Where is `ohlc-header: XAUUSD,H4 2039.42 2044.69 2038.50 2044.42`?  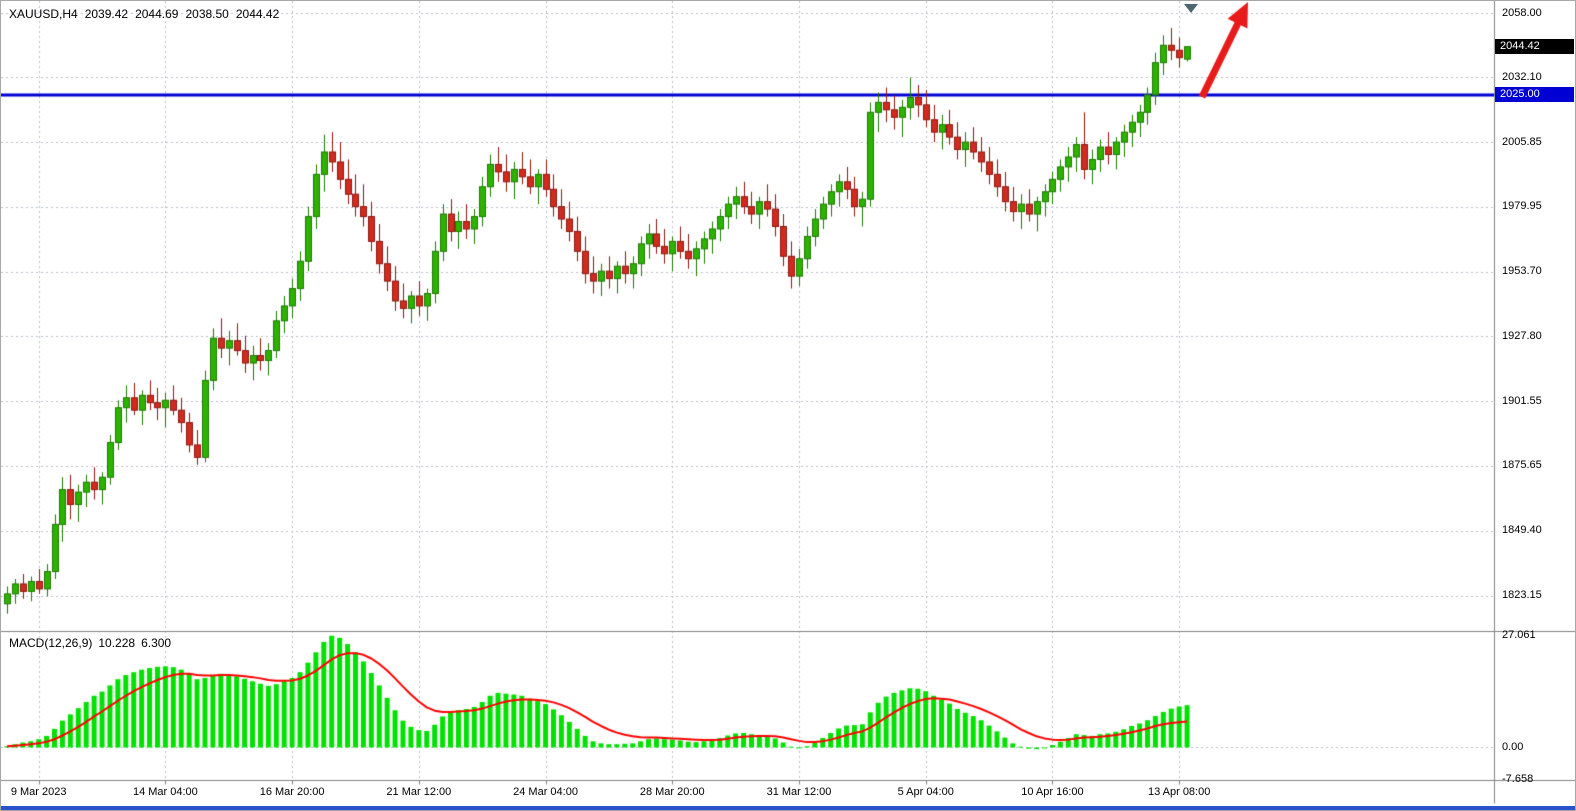 ohlc-header: XAUUSD,H4 2039.42 2044.69 2038.50 2044.42 is located at coordinates (147, 14).